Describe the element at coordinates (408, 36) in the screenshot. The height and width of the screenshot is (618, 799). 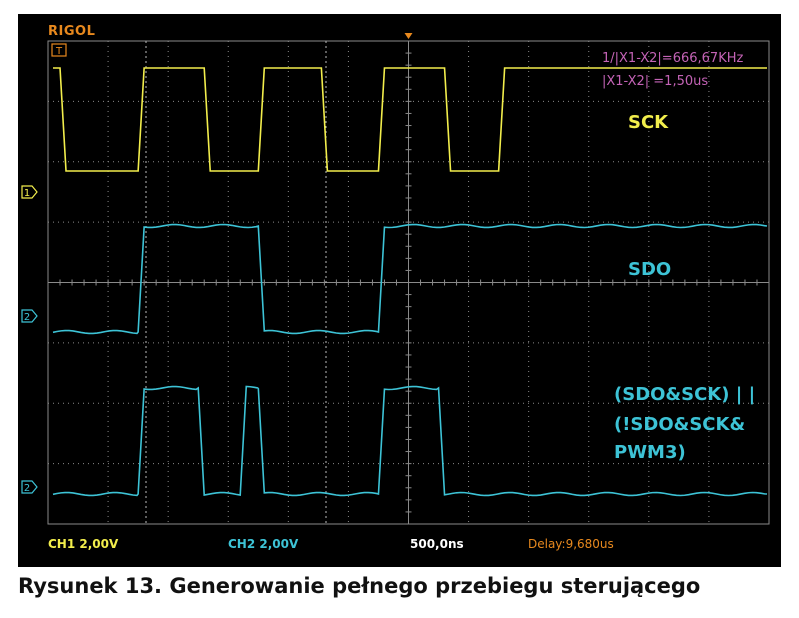
I see `trigger-position-marker` at that location.